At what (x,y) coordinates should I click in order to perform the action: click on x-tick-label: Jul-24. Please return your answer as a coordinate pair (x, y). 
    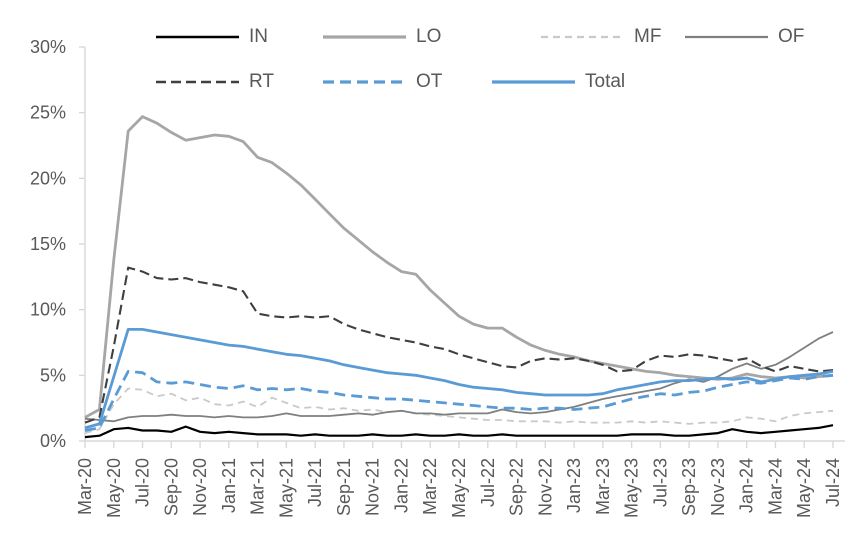
    Looking at the image, I should click on (833, 482).